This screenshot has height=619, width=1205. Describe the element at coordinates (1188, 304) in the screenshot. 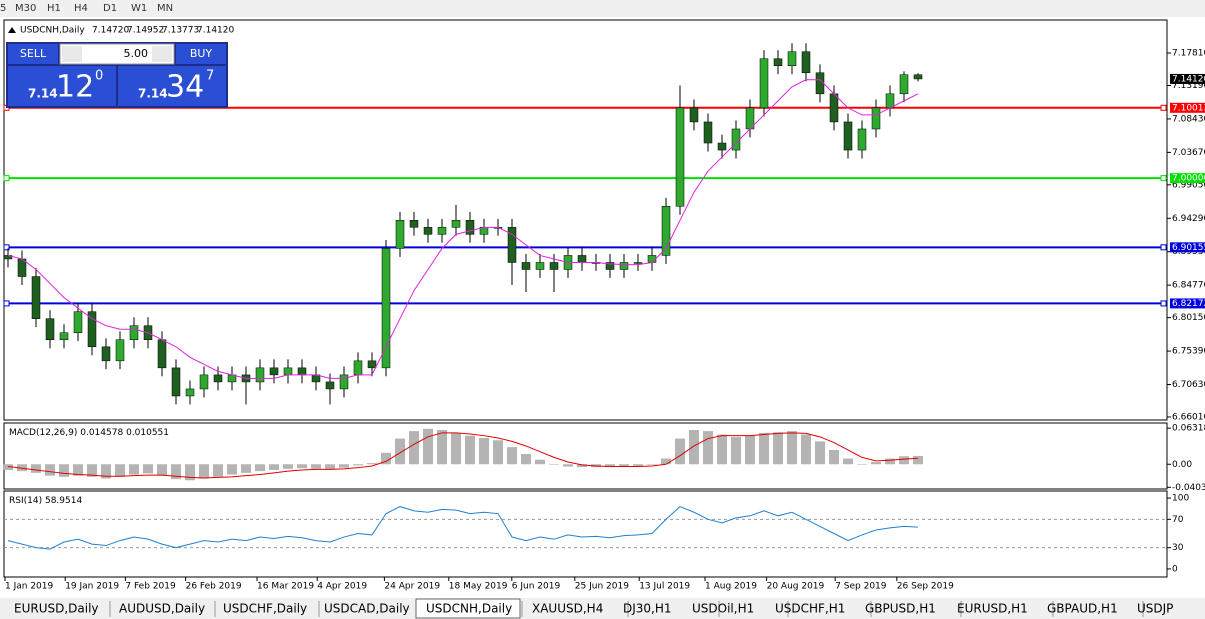

I see `level-label: 6.82172` at that location.